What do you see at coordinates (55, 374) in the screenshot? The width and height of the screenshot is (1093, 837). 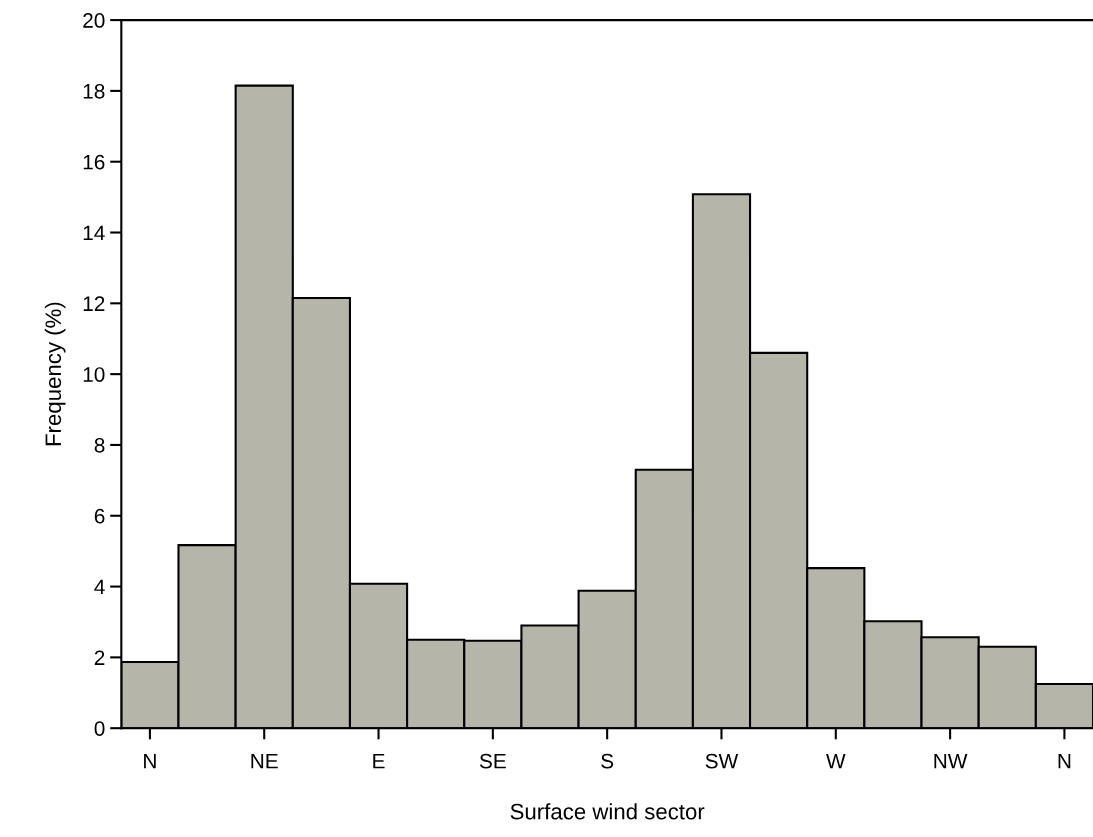 I see `y-axis-title: Frequency (%)` at bounding box center [55, 374].